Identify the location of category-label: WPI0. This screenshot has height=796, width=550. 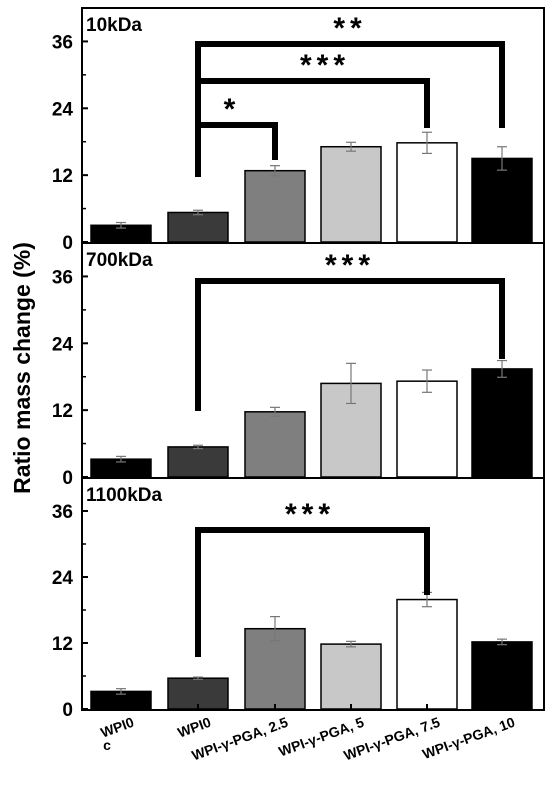
(194, 727).